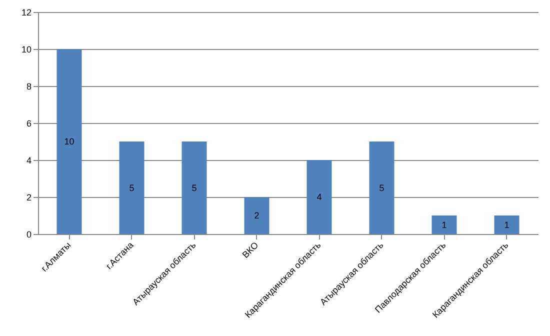 The image size is (550, 336). What do you see at coordinates (26, 13) in the screenshot?
I see `y-tick-label: 12` at bounding box center [26, 13].